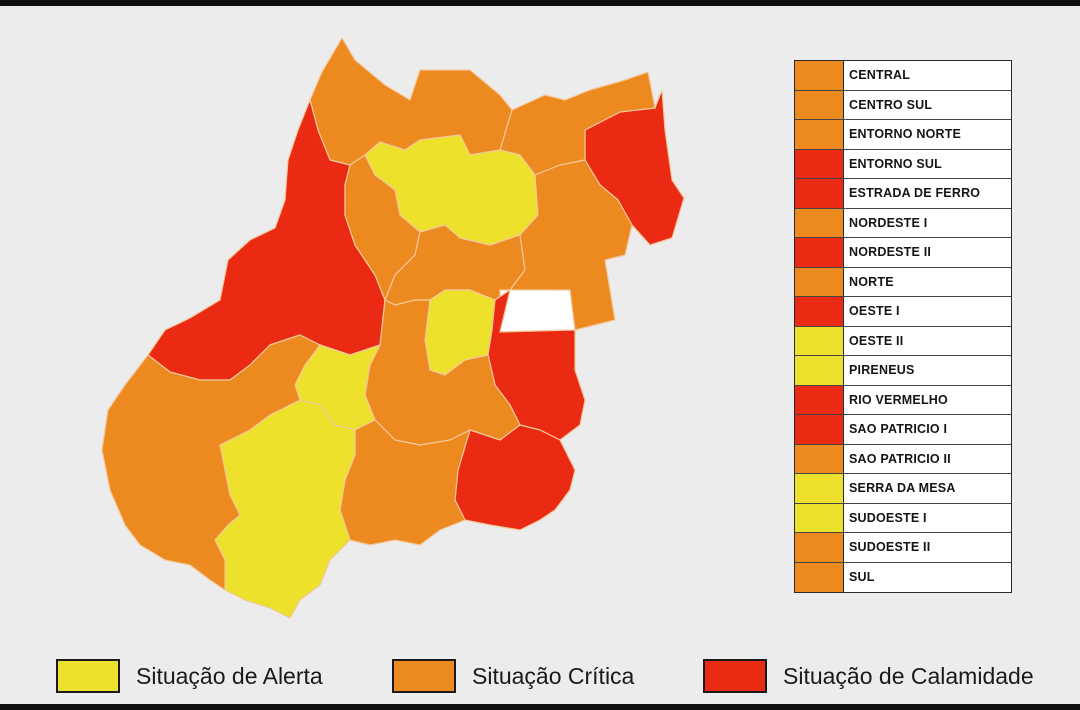 The height and width of the screenshot is (710, 1080). I want to click on region-name: CENTRO SUL, so click(891, 104).